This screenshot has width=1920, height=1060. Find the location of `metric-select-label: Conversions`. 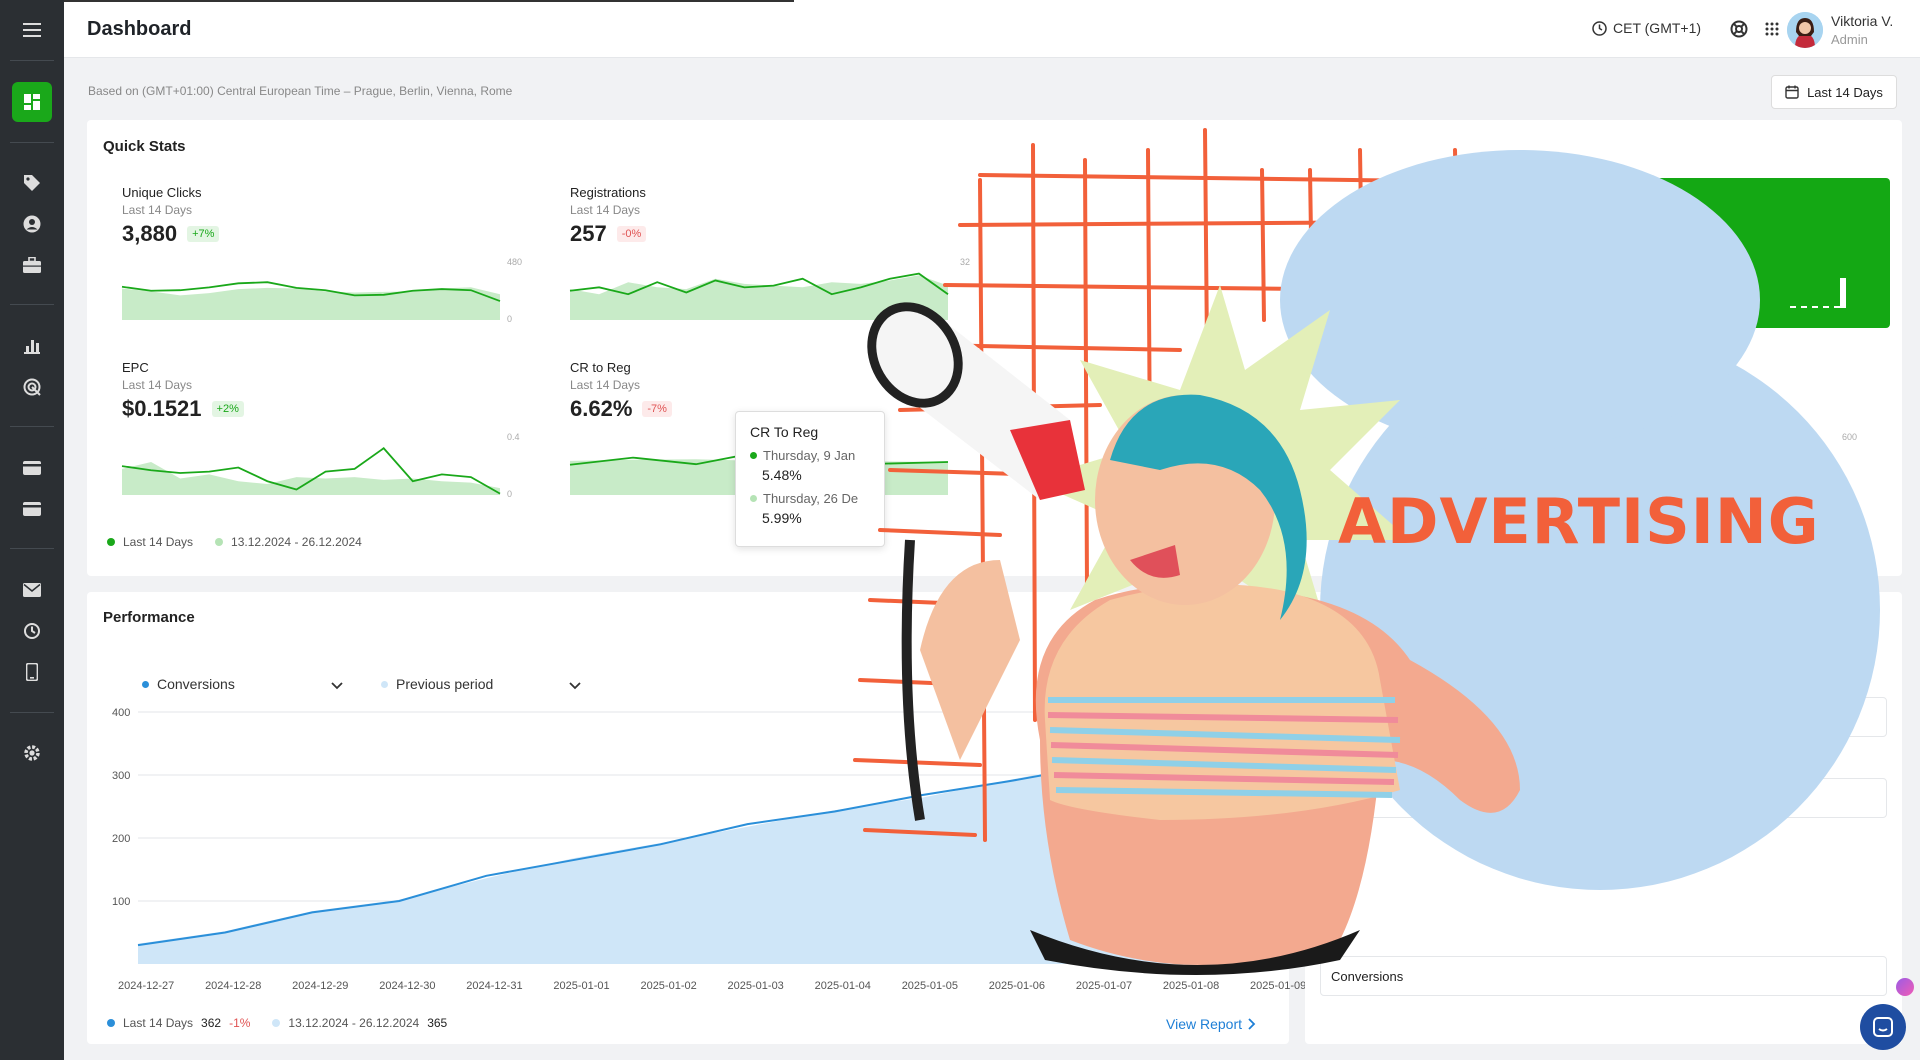

metric-select-label: Conversions is located at coordinates (196, 684).